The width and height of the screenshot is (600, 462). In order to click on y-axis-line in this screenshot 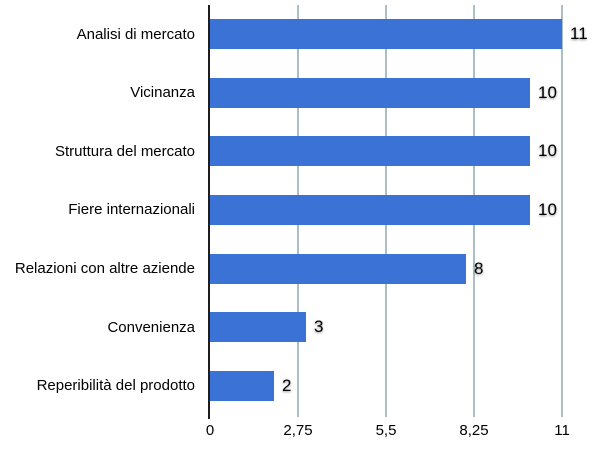, I will do `click(209, 212)`.